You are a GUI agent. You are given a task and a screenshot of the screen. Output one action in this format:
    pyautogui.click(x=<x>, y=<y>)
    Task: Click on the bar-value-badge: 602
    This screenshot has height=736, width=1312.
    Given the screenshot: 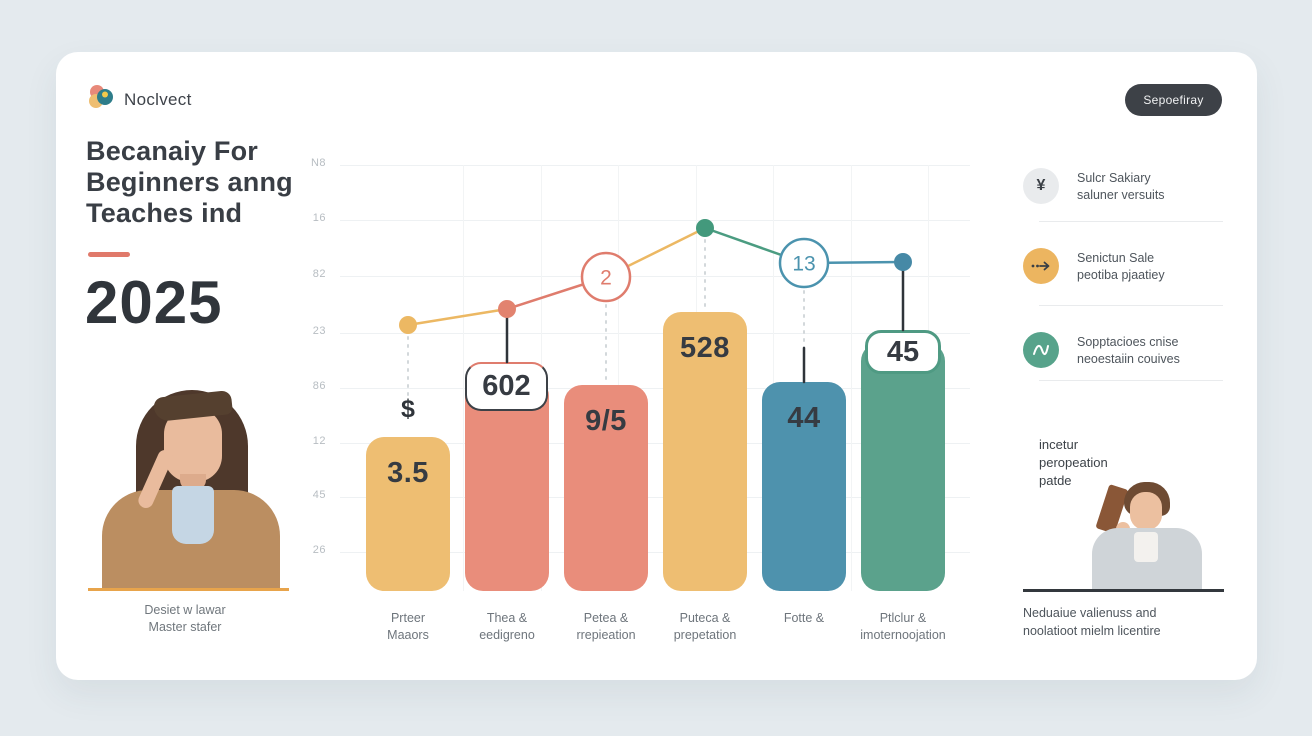 What is the action you would take?
    pyautogui.click(x=506, y=386)
    